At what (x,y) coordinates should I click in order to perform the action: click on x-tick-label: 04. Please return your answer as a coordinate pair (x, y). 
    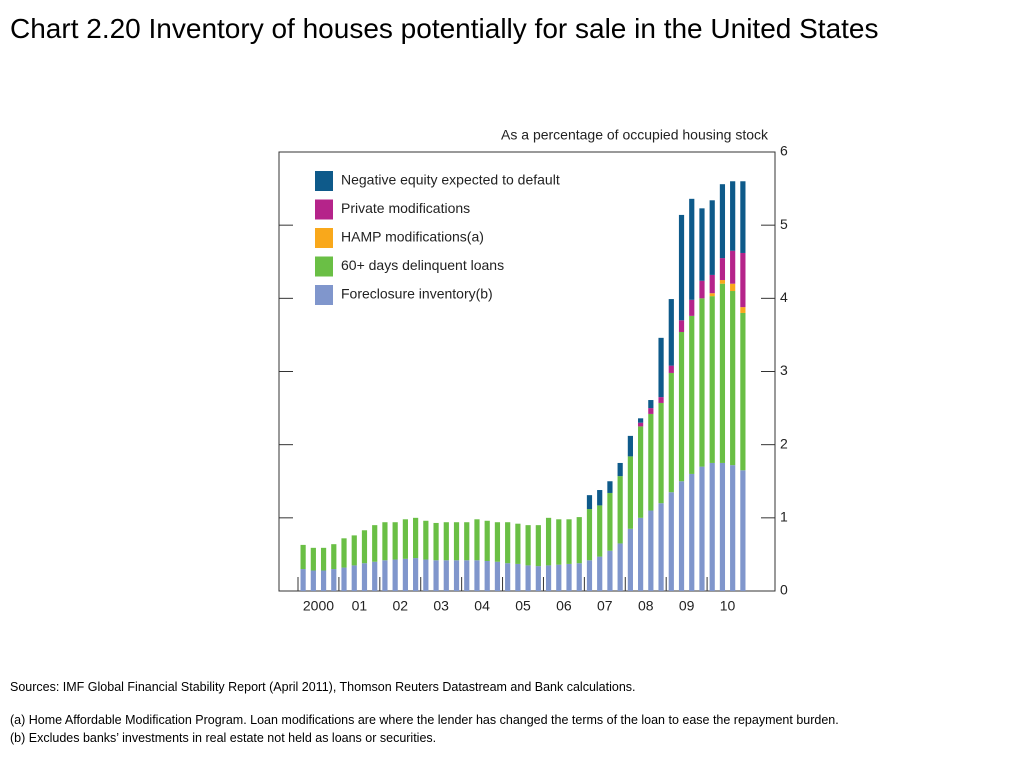
    Looking at the image, I should click on (482, 606).